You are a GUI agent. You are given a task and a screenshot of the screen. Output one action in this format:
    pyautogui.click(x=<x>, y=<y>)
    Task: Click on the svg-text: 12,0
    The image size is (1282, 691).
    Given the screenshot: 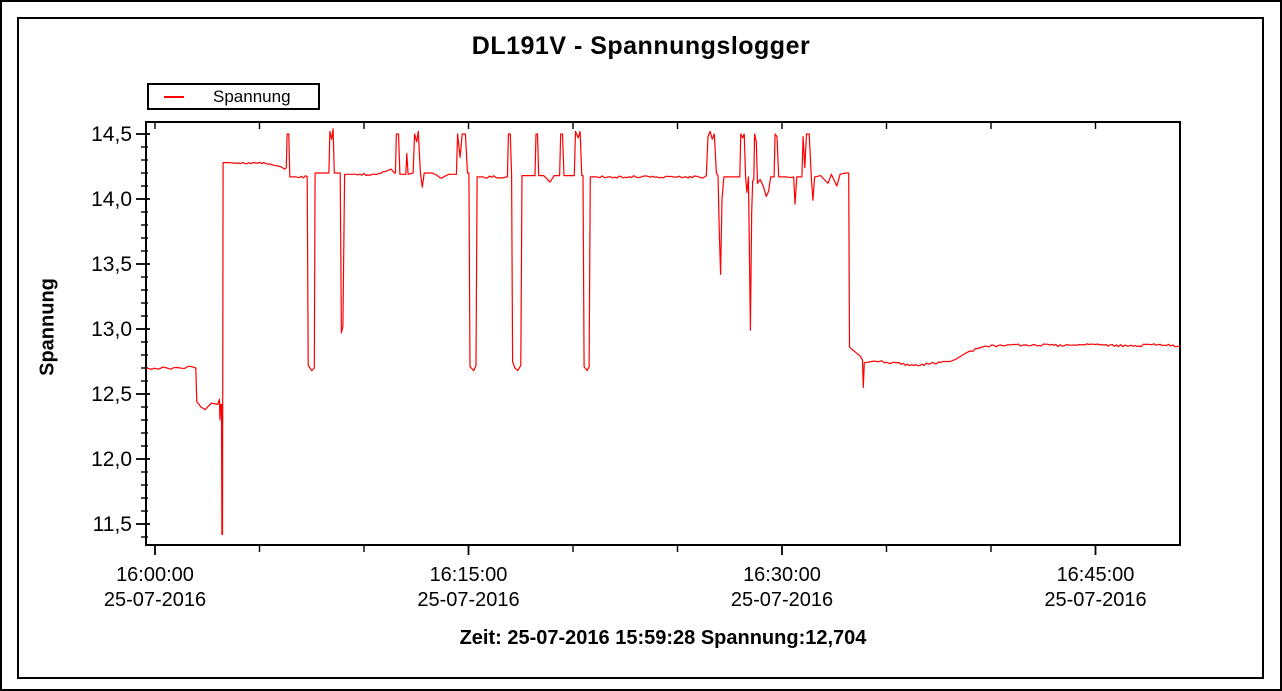 What is the action you would take?
    pyautogui.click(x=111, y=459)
    